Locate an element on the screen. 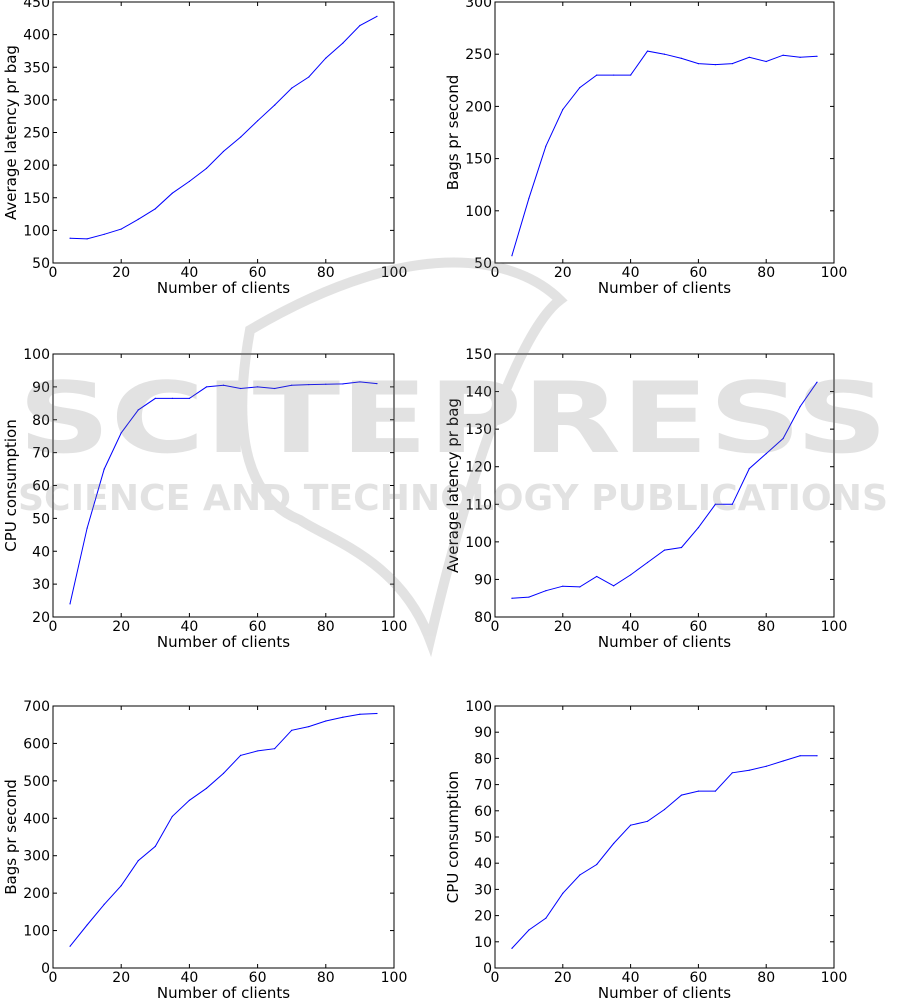 The width and height of the screenshot is (906, 1000). y-tick-label: 30 is located at coordinates (41, 585).